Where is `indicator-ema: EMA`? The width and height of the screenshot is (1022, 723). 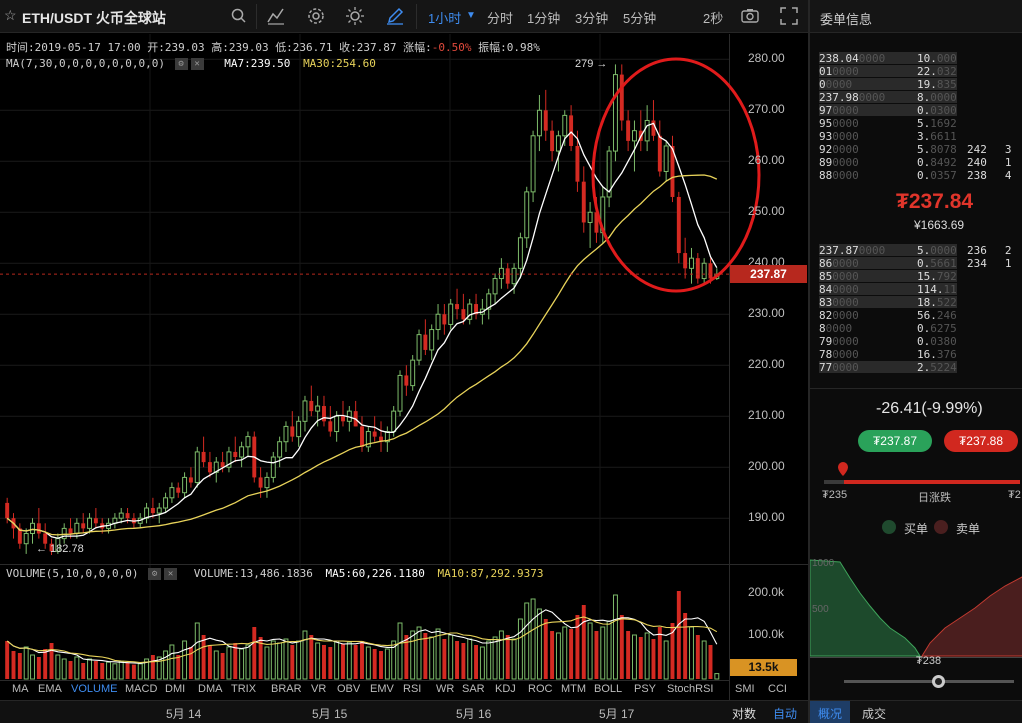 indicator-ema: EMA is located at coordinates (50, 689).